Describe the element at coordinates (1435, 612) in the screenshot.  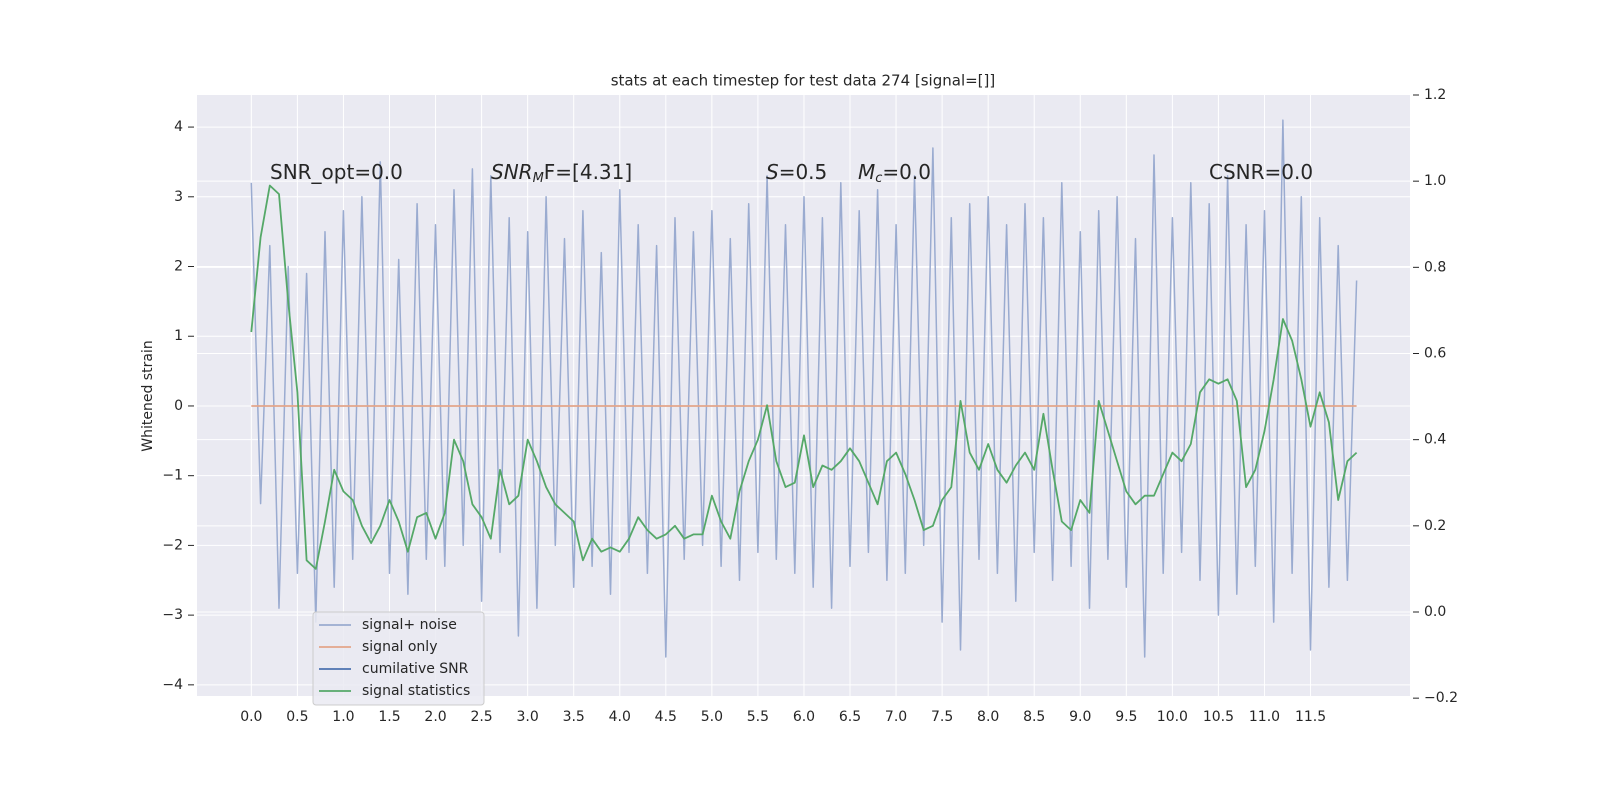
I see `y2-tick-label: 0.0` at that location.